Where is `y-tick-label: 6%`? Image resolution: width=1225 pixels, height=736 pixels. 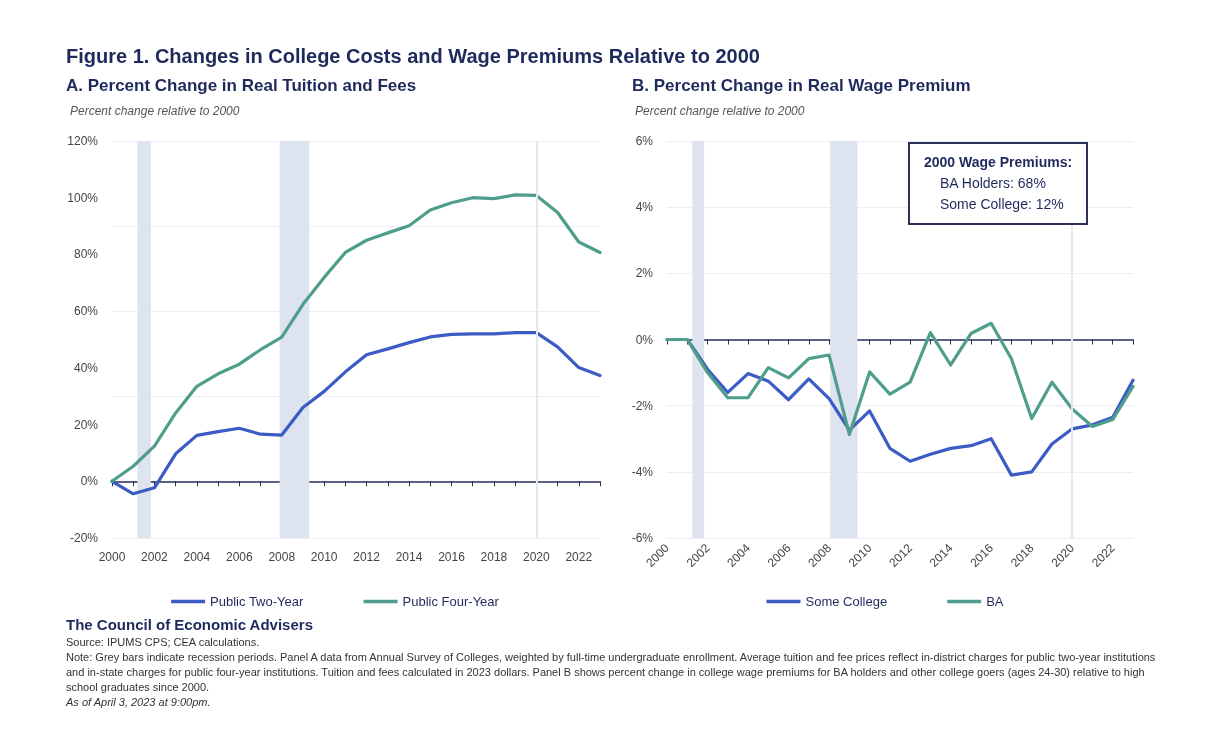 y-tick-label: 6% is located at coordinates (644, 141).